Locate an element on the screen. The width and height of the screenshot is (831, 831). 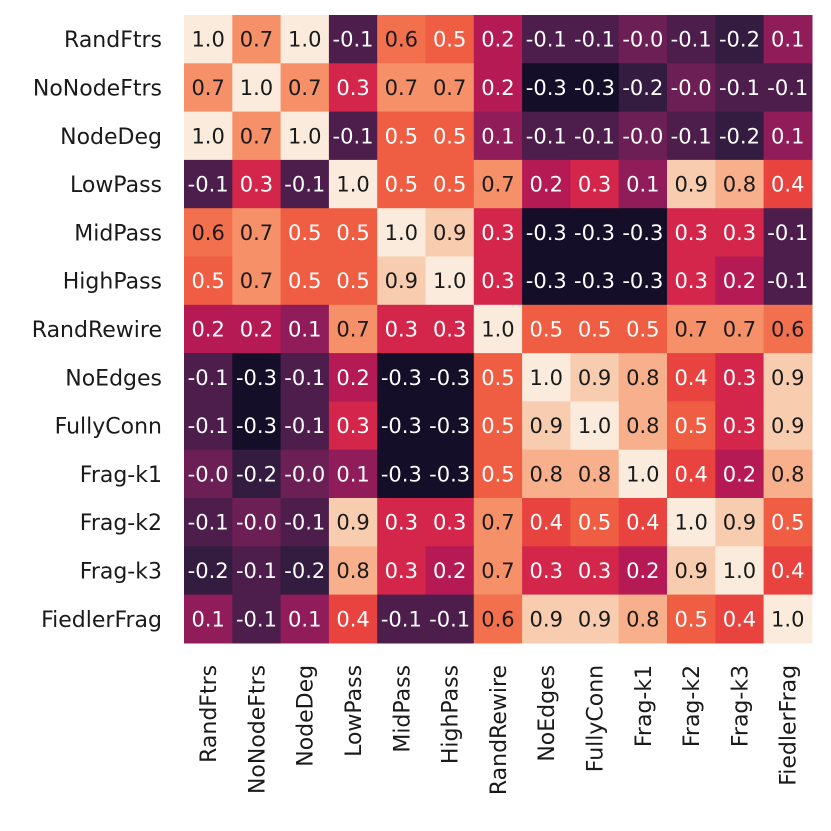
heatmap-cell-midpass-randftrs is located at coordinates (208, 233).